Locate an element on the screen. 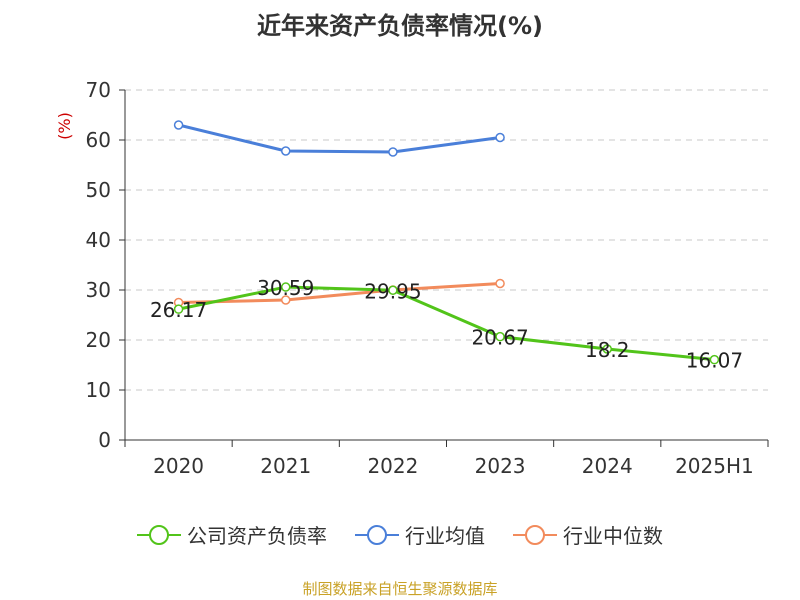  data-label: 20.67 is located at coordinates (499, 338).